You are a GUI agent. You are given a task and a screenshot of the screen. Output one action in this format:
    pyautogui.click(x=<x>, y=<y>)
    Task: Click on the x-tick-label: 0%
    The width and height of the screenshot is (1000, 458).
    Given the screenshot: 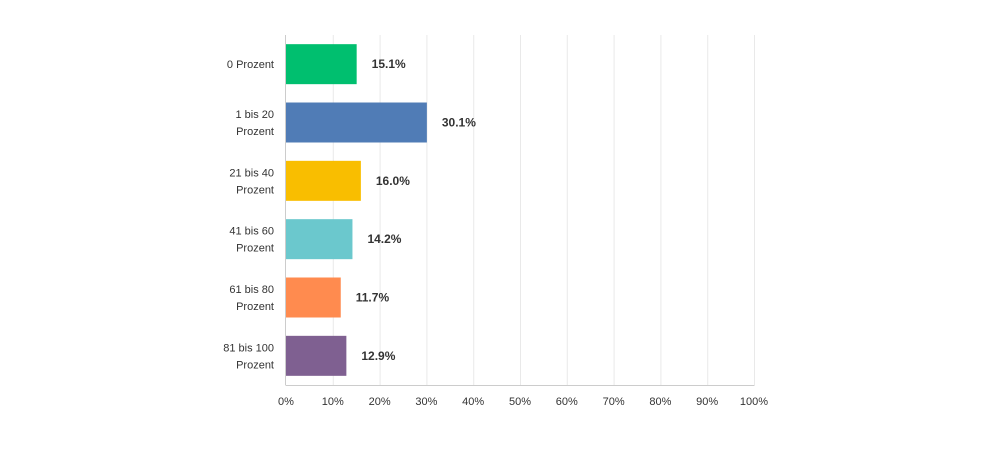 What is the action you would take?
    pyautogui.click(x=286, y=402)
    